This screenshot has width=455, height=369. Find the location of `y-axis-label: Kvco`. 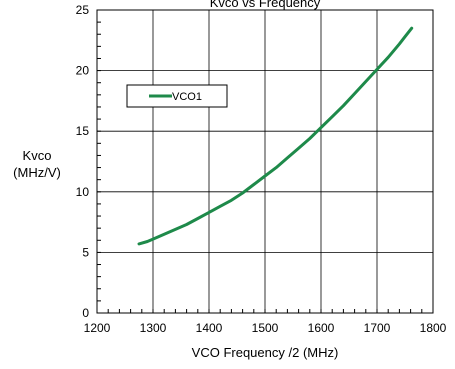

y-axis-label: Kvco is located at coordinates (37, 155).